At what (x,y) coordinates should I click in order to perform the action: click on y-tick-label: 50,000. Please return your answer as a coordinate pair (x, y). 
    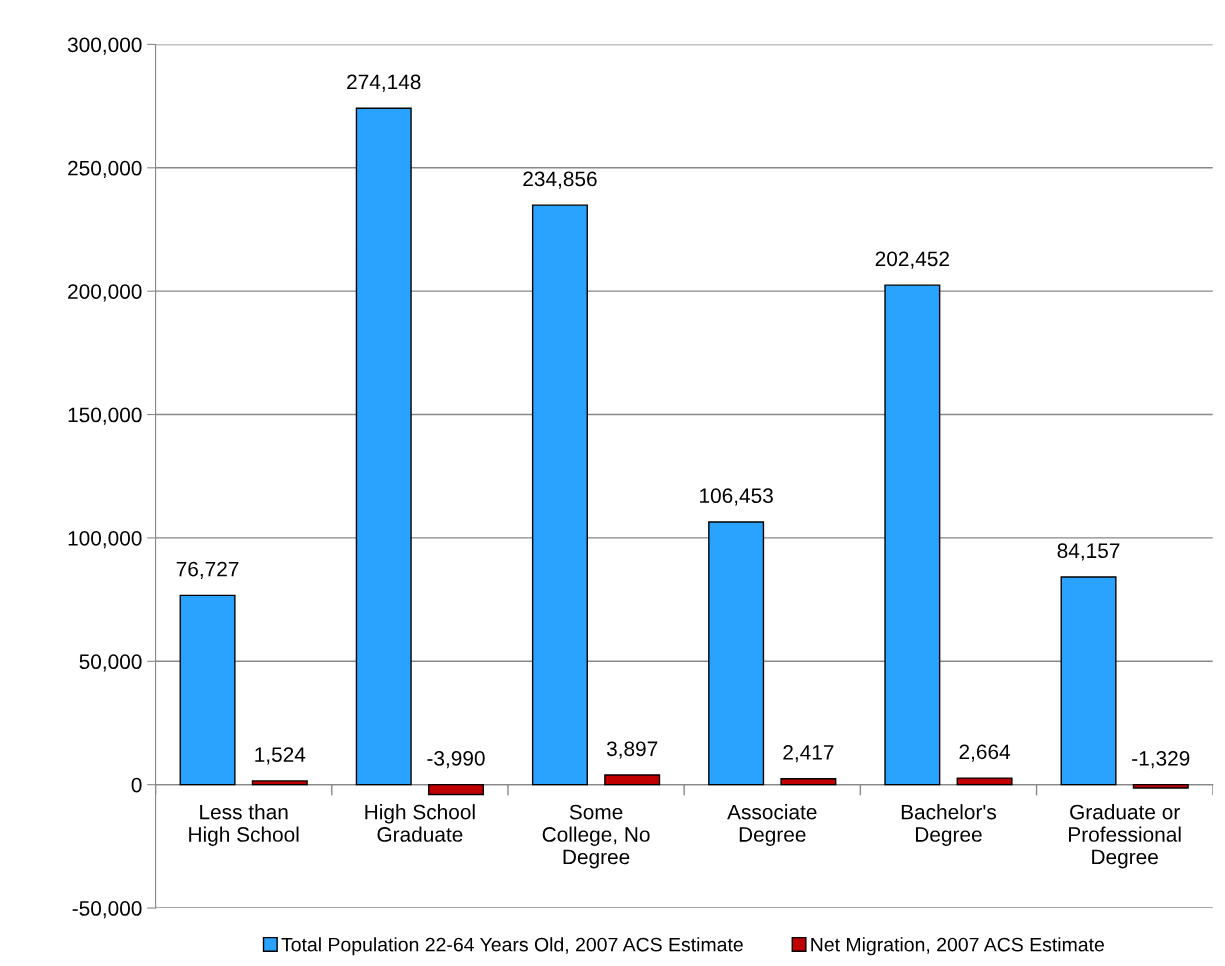
    Looking at the image, I should click on (110, 663).